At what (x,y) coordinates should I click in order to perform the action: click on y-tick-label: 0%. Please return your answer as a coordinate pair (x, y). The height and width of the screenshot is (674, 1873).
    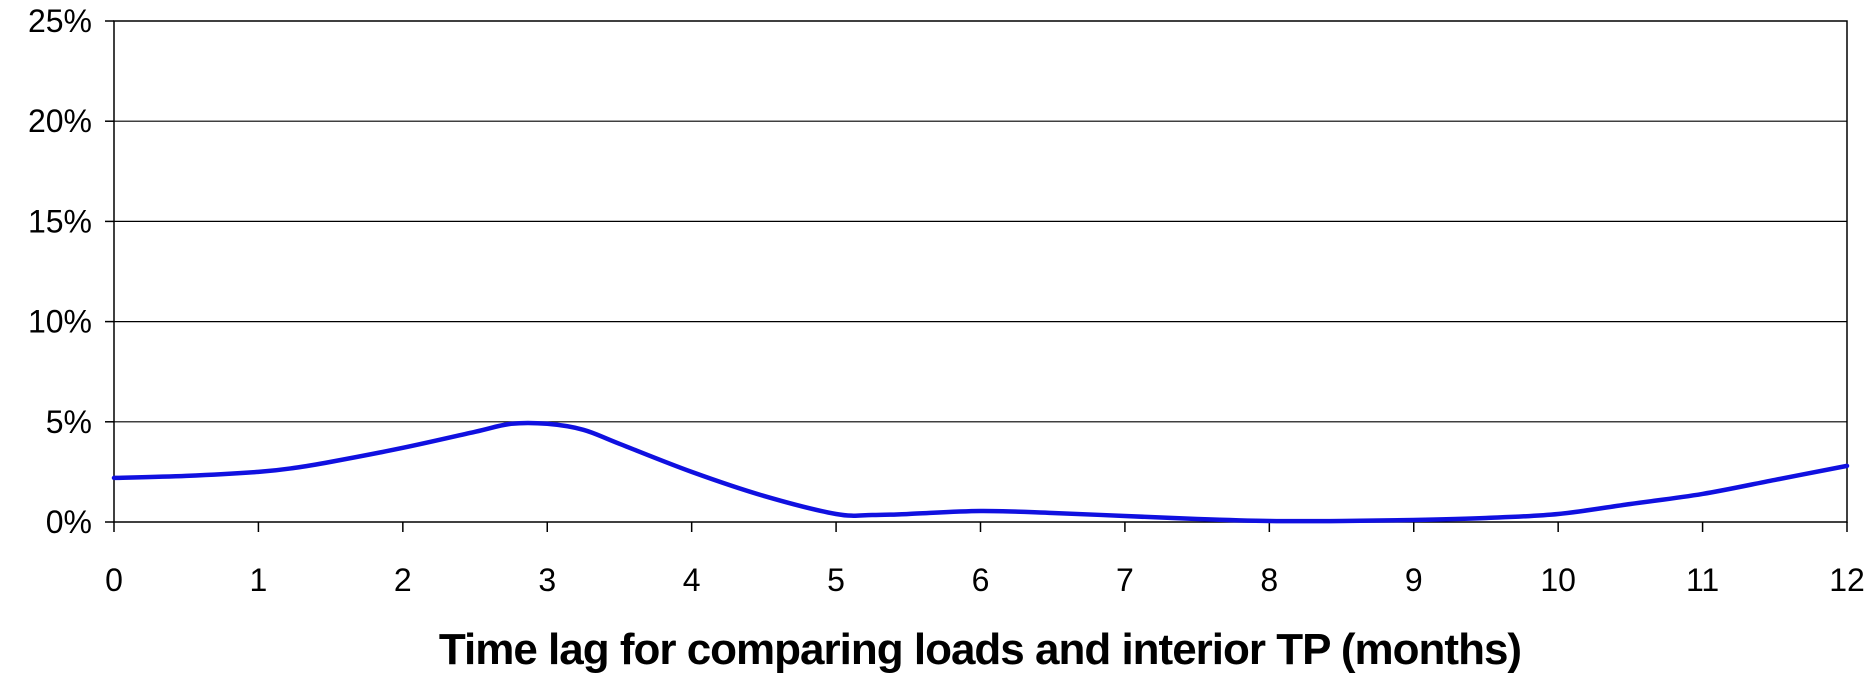
    Looking at the image, I should click on (69, 522).